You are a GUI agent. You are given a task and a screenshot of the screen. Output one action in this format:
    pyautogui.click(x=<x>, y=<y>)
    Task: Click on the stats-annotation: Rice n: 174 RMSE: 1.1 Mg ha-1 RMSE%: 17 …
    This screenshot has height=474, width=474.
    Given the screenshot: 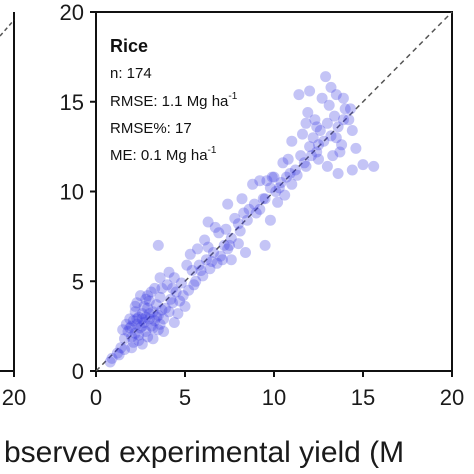 What is the action you would take?
    pyautogui.click(x=174, y=100)
    